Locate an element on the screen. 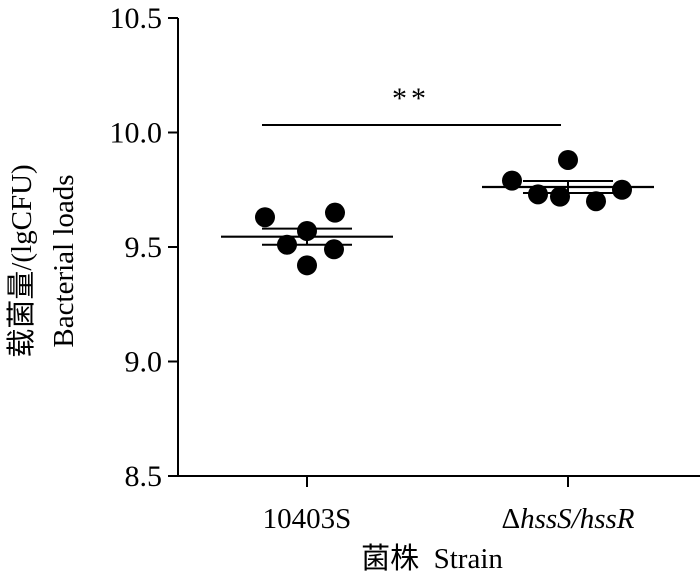 The width and height of the screenshot is (700, 578). x-axis-title: 菌株 Strain is located at coordinates (432, 558).